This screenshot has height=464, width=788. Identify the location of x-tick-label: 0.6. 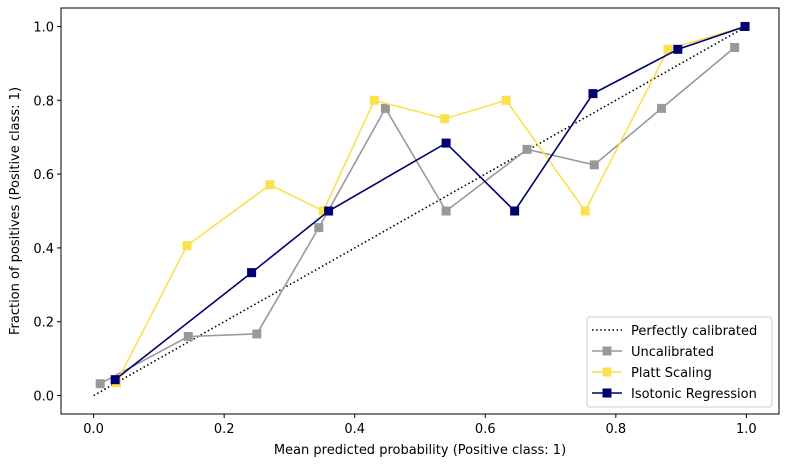
(485, 429).